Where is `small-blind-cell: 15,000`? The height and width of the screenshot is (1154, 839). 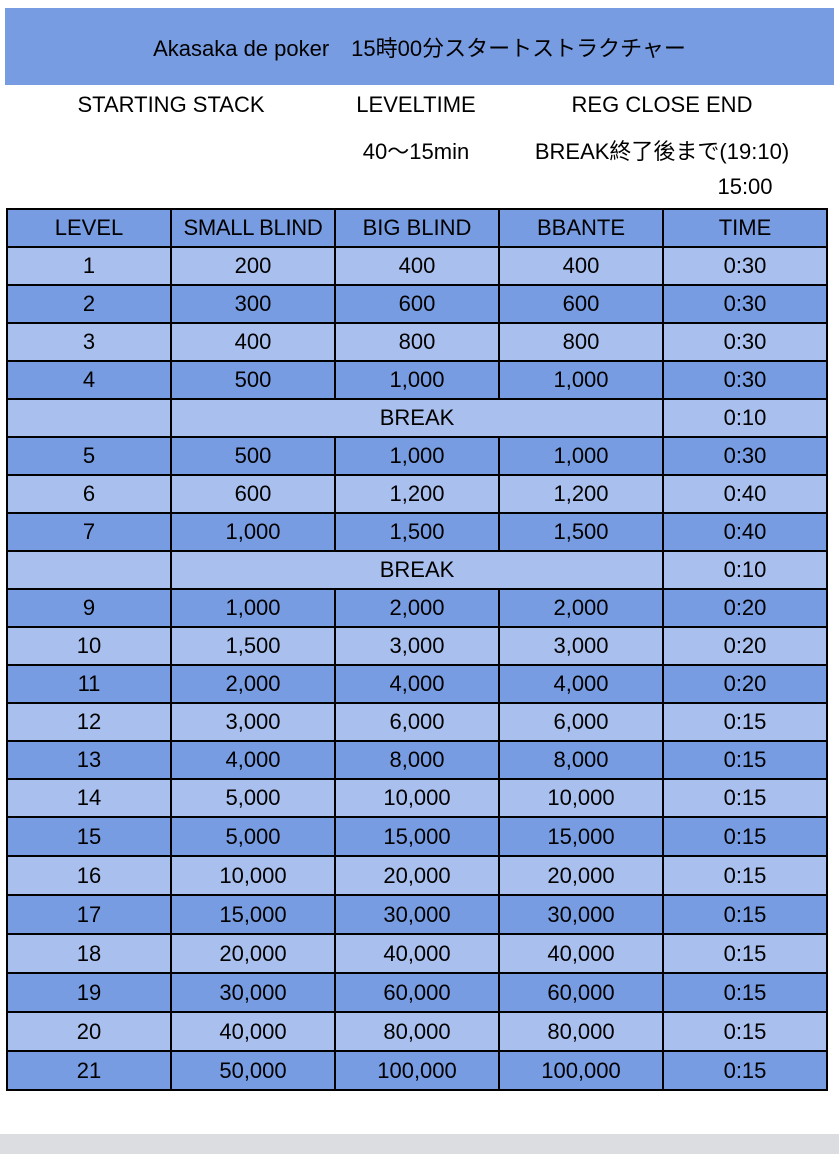
small-blind-cell: 15,000 is located at coordinates (253, 914).